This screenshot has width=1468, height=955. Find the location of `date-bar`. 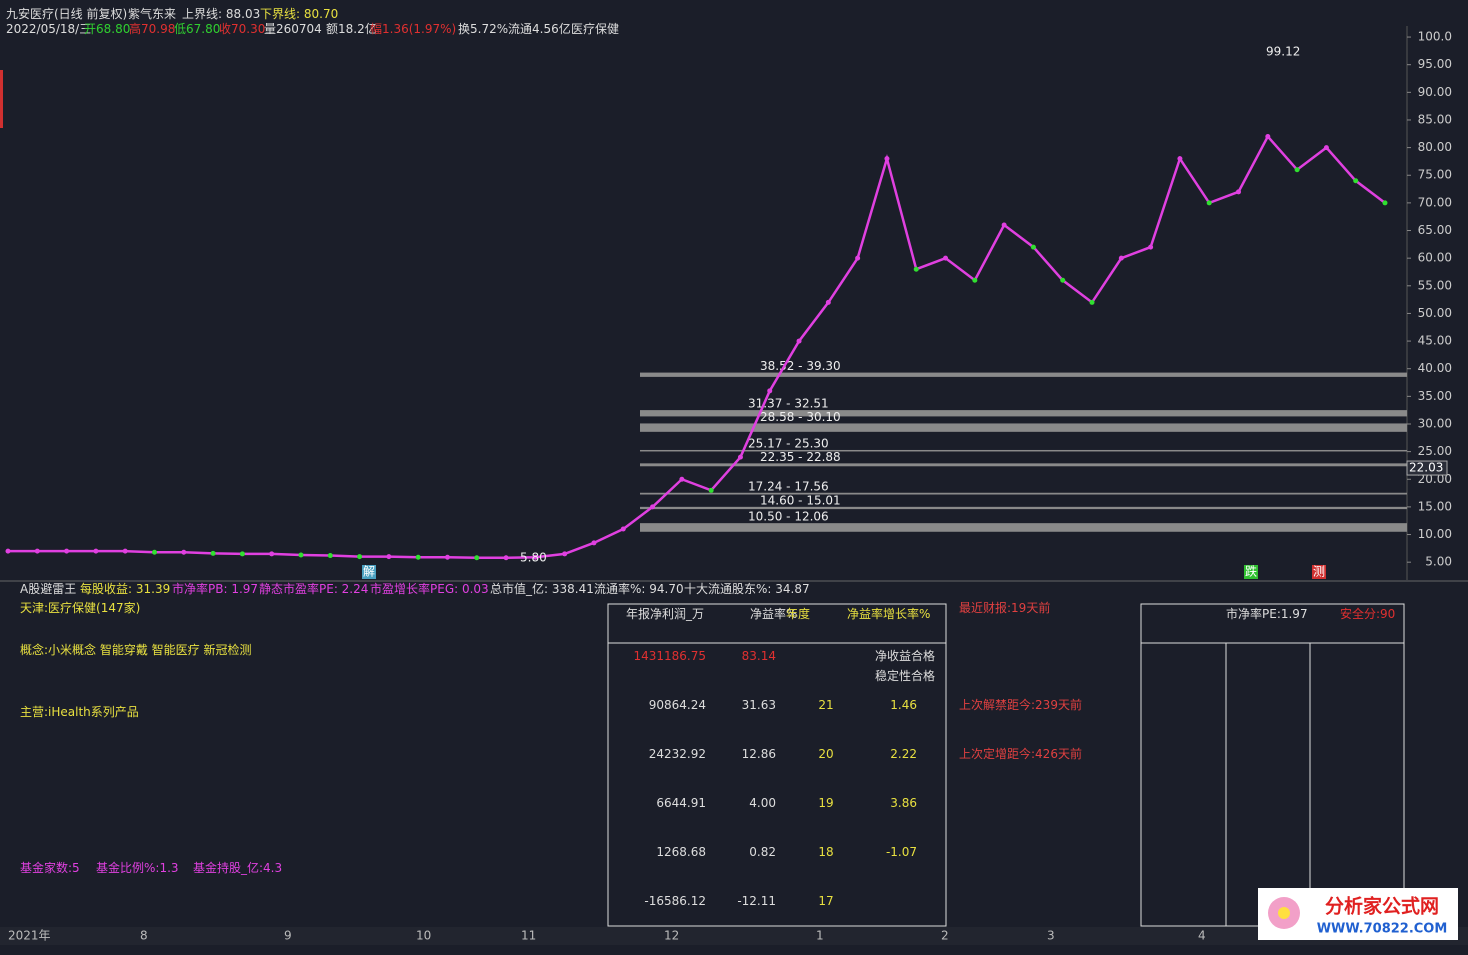

date-bar is located at coordinates (734, 936).